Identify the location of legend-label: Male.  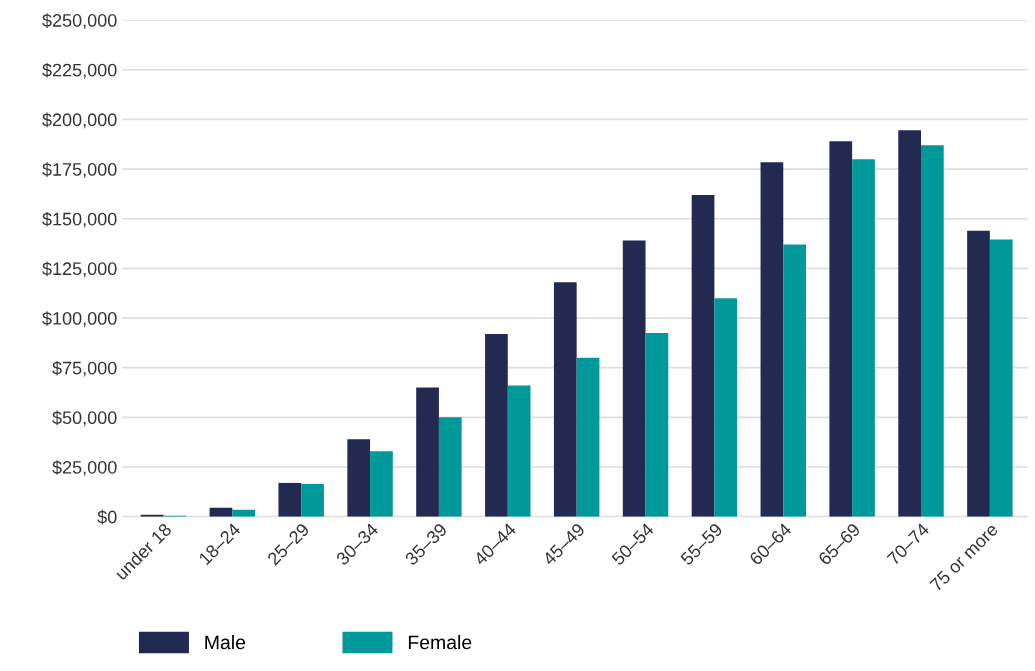
(225, 642).